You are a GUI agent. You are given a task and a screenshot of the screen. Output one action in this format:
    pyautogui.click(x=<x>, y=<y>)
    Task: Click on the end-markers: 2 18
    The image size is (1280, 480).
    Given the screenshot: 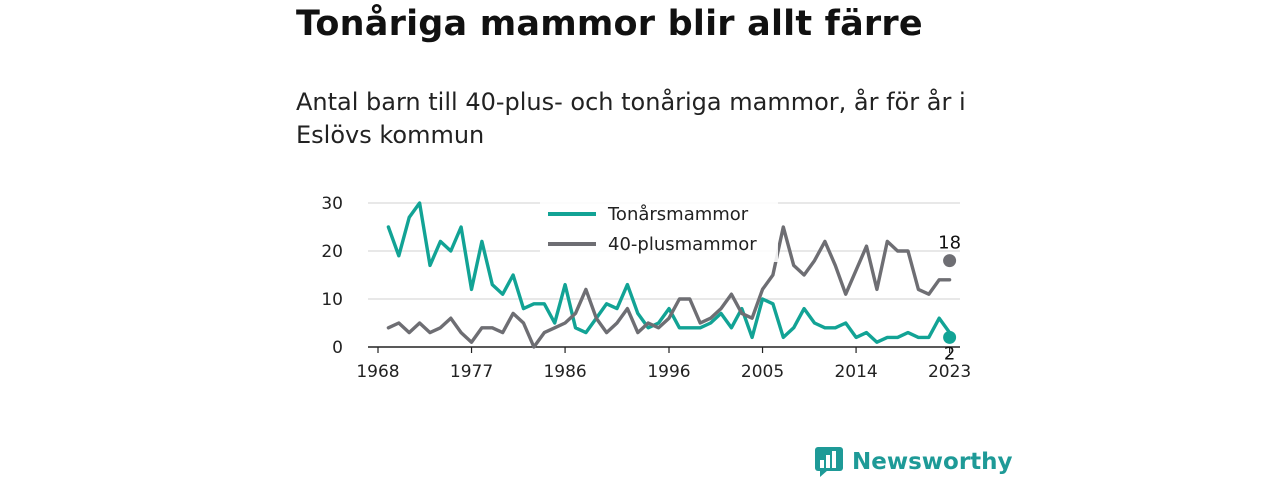 What is the action you would take?
    pyautogui.click(x=949, y=299)
    